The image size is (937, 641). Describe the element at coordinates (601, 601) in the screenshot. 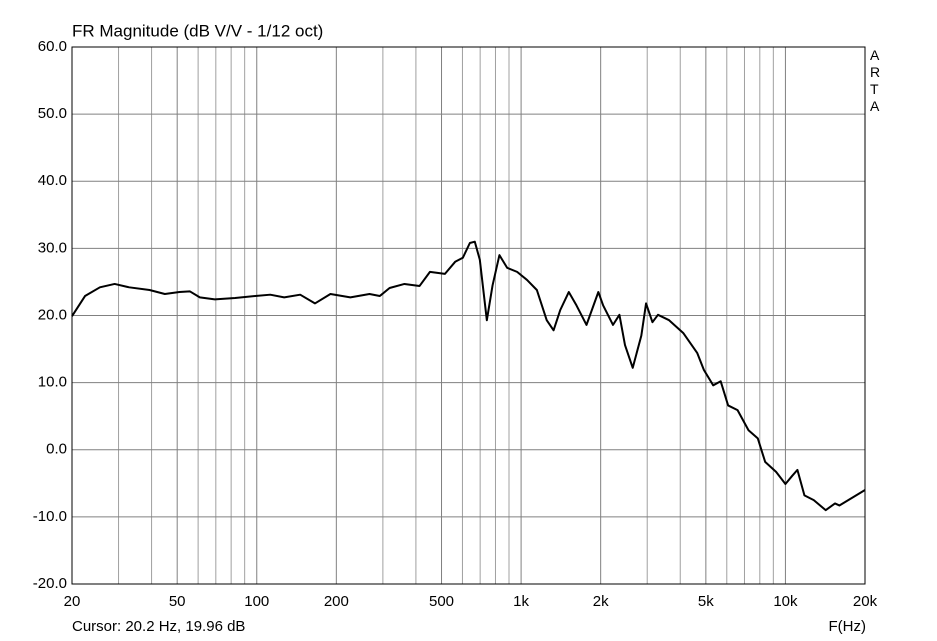

I see `x-tick-label: 2k` at that location.